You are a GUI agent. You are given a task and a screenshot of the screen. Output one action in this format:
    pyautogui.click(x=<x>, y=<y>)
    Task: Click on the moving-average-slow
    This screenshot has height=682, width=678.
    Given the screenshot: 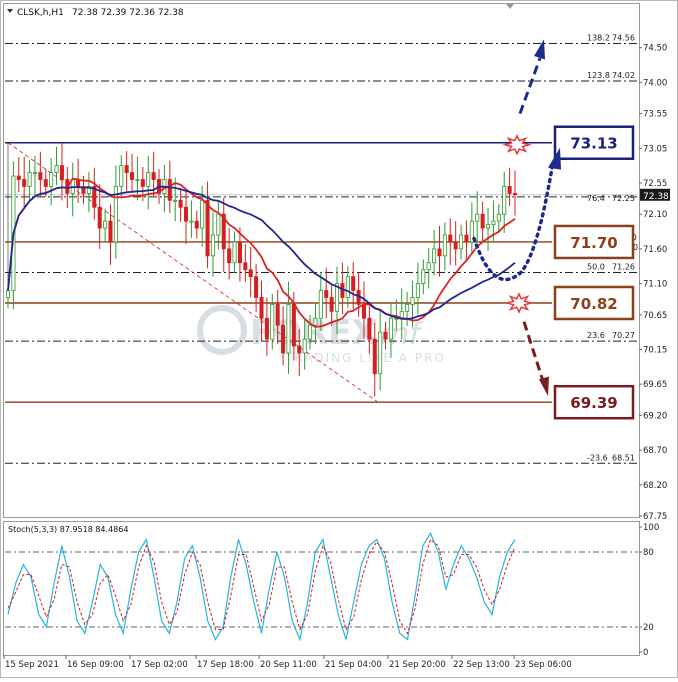 What is the action you would take?
    pyautogui.click(x=261, y=252)
    